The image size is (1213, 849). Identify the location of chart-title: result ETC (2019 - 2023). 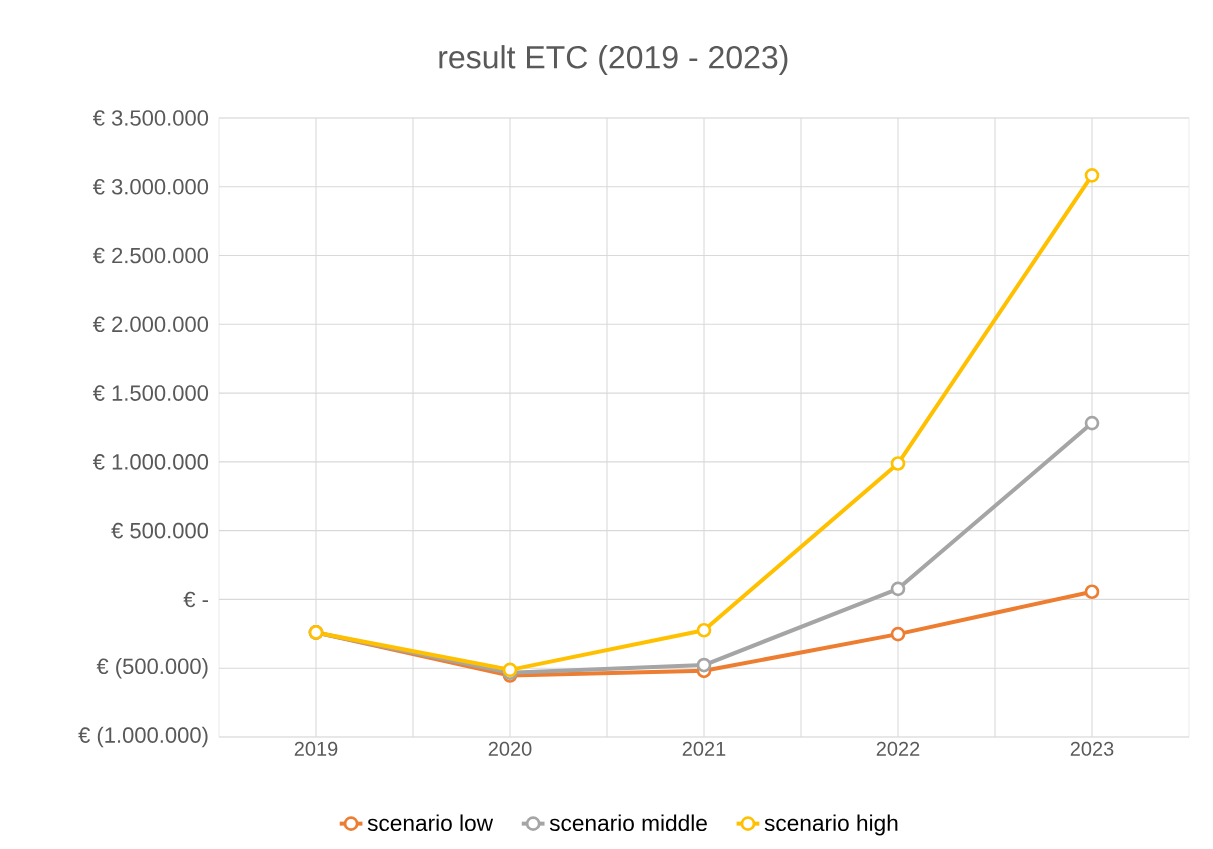
(613, 60).